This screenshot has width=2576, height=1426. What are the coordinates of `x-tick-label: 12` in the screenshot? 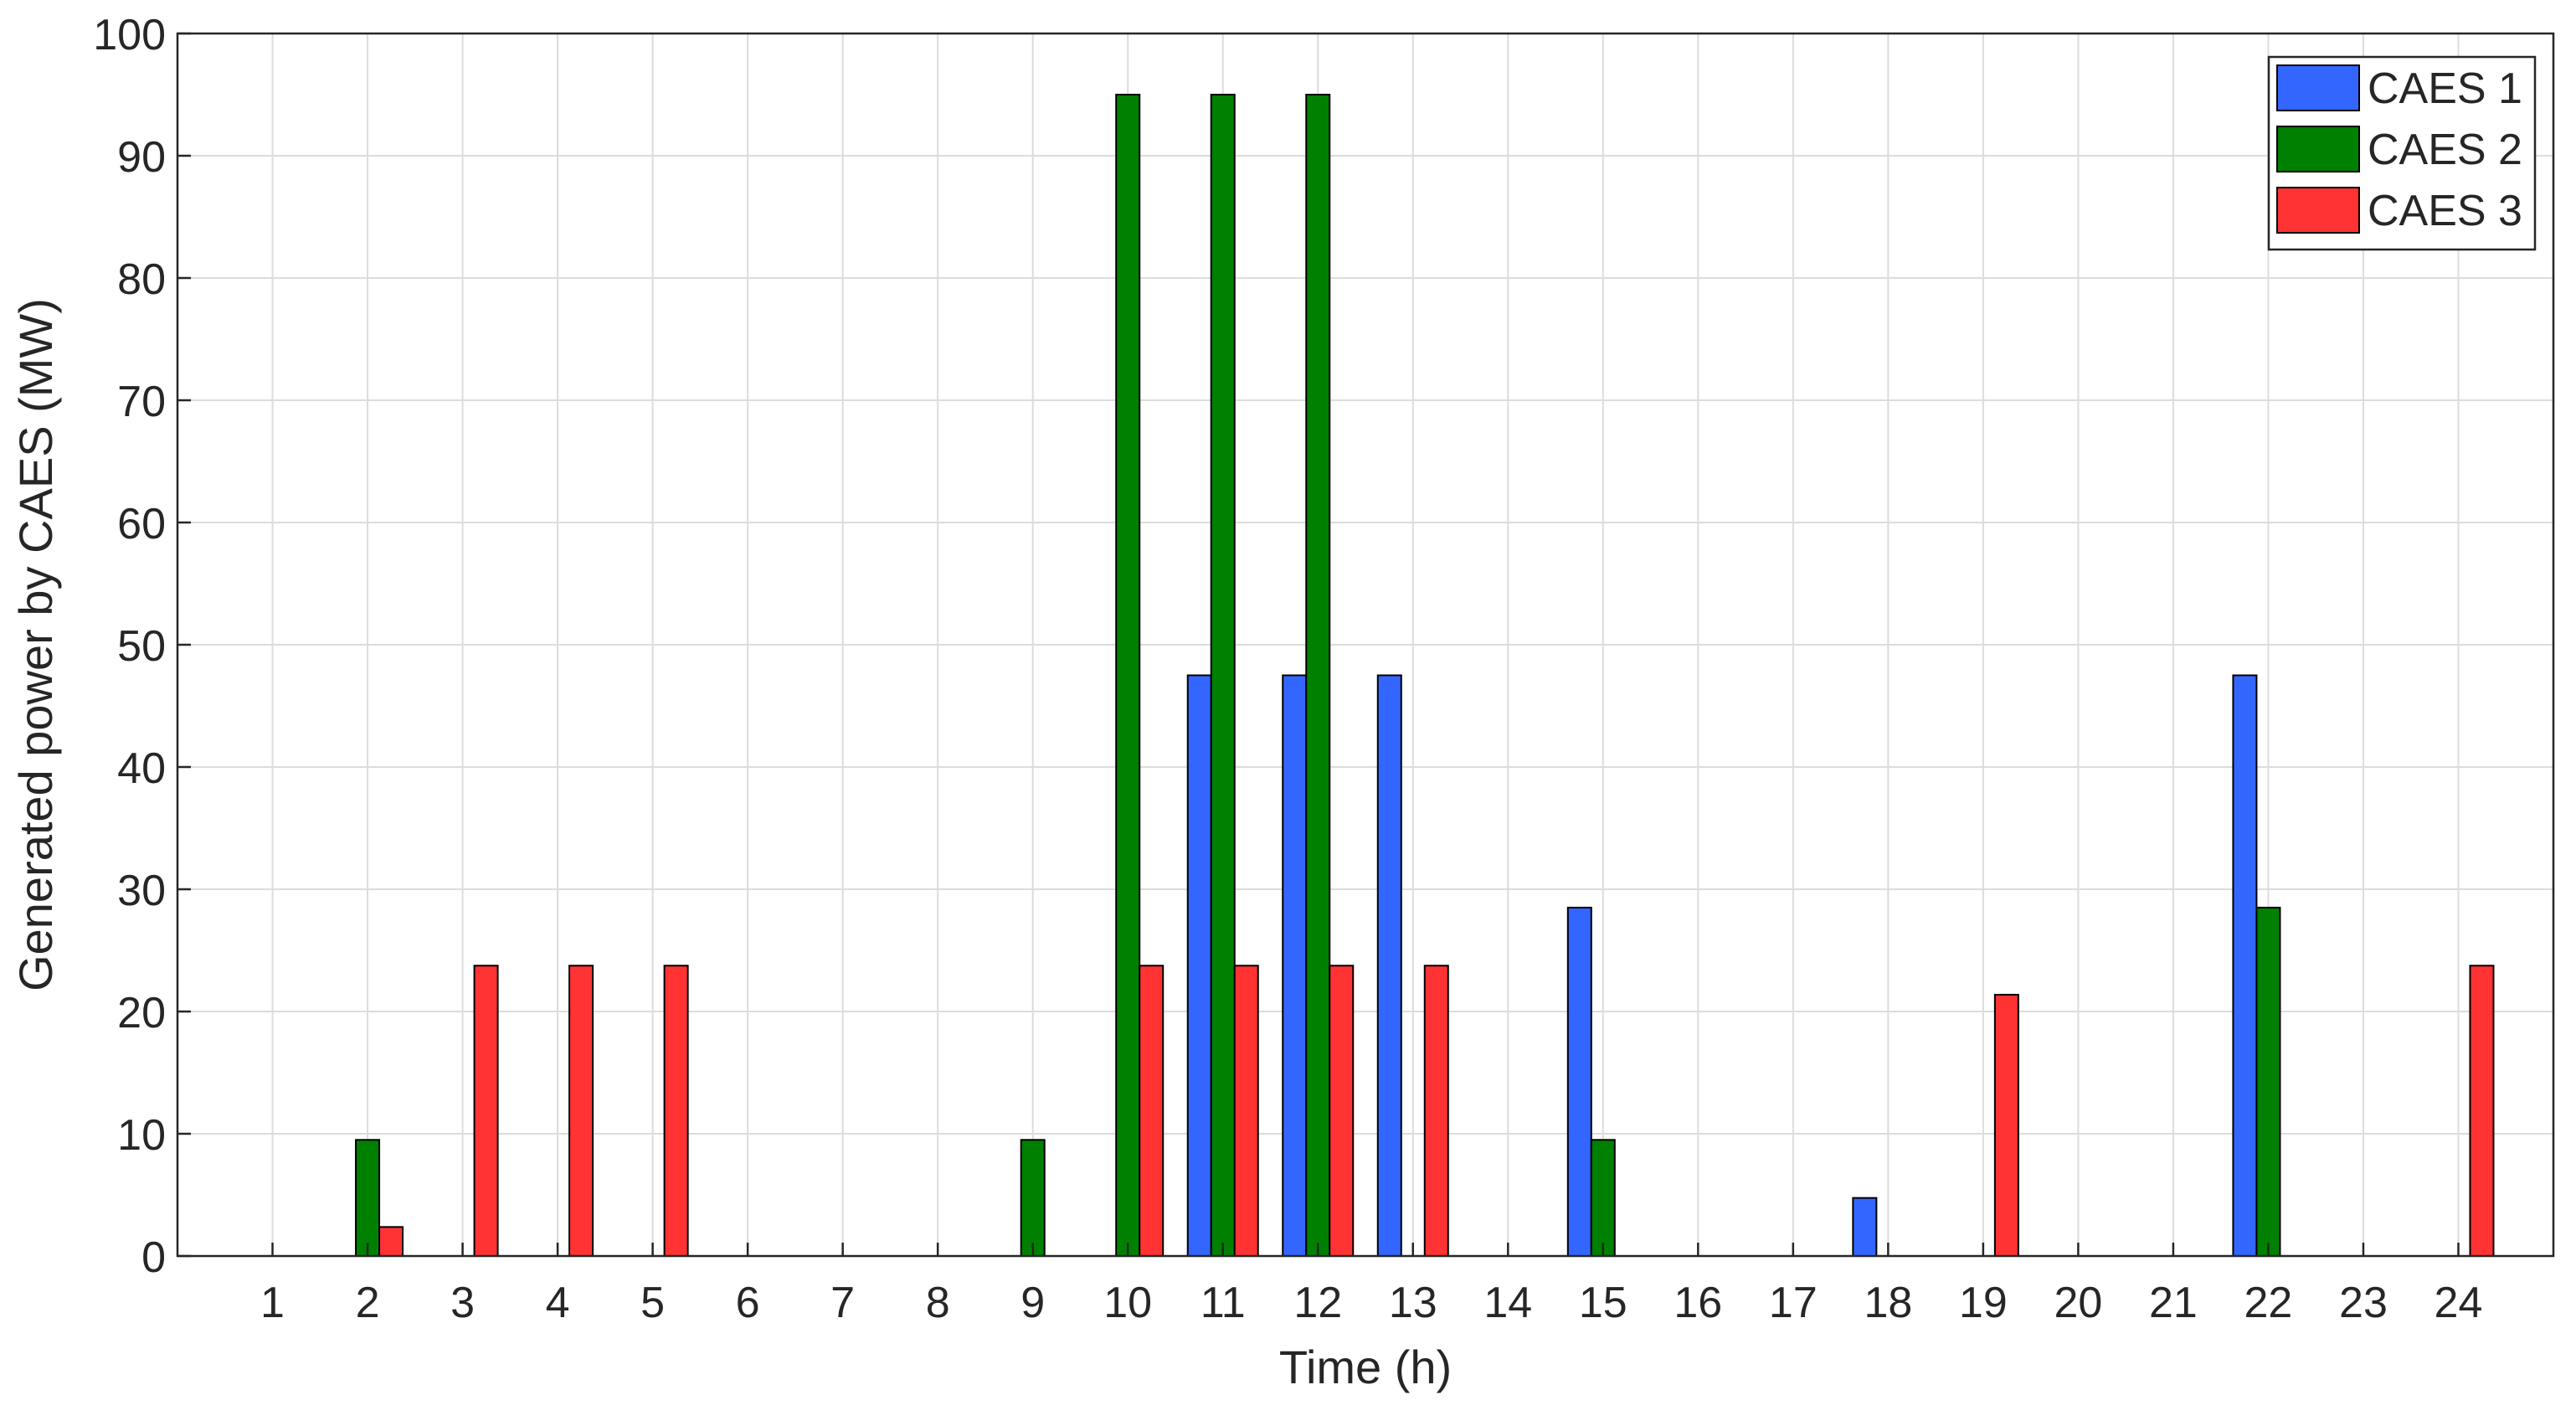 It's located at (1317, 1303).